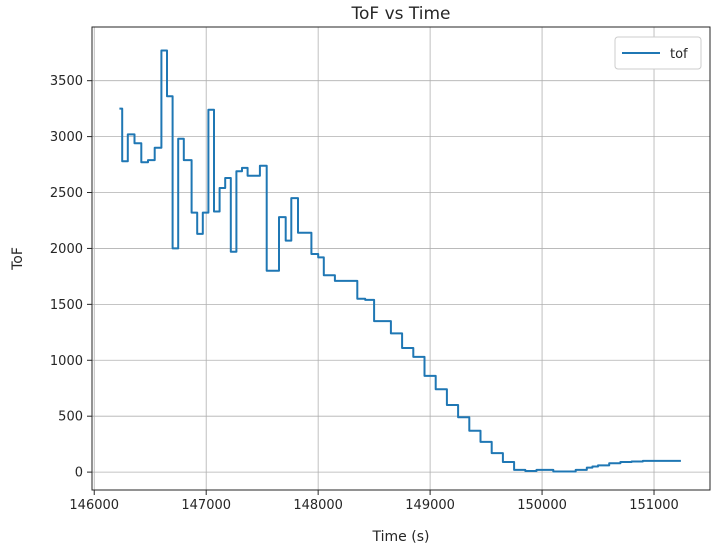 Image resolution: width=713 pixels, height=554 pixels. I want to click on y-tick-label: 500, so click(70, 417).